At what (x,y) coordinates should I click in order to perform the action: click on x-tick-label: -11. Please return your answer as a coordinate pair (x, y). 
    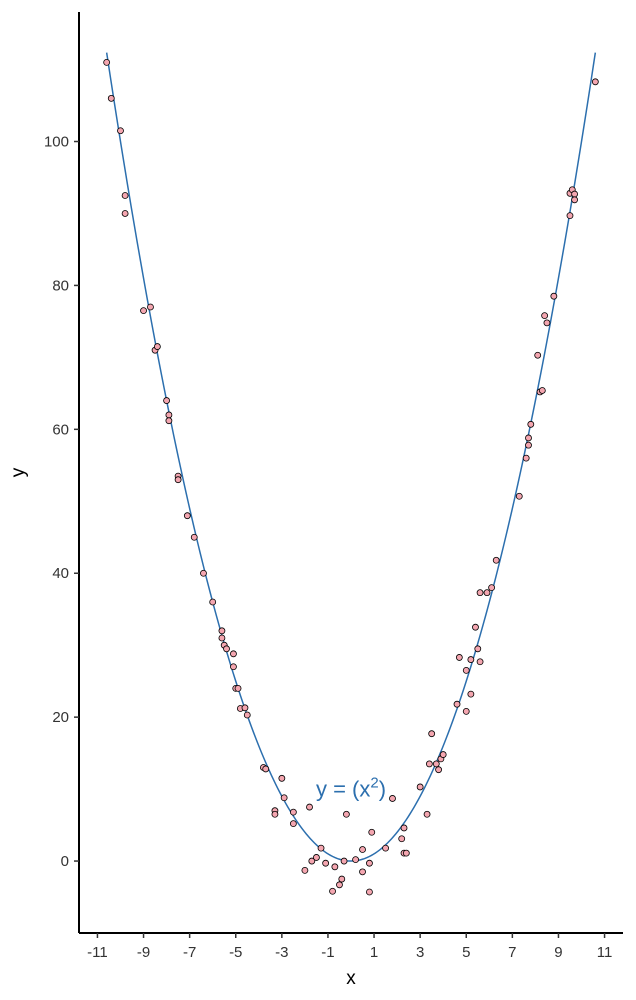
    Looking at the image, I should click on (97, 952).